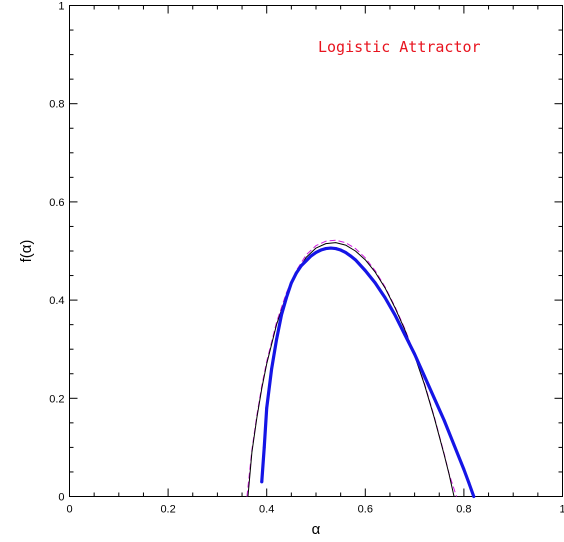  I want to click on x-axis-label: α, so click(316, 529).